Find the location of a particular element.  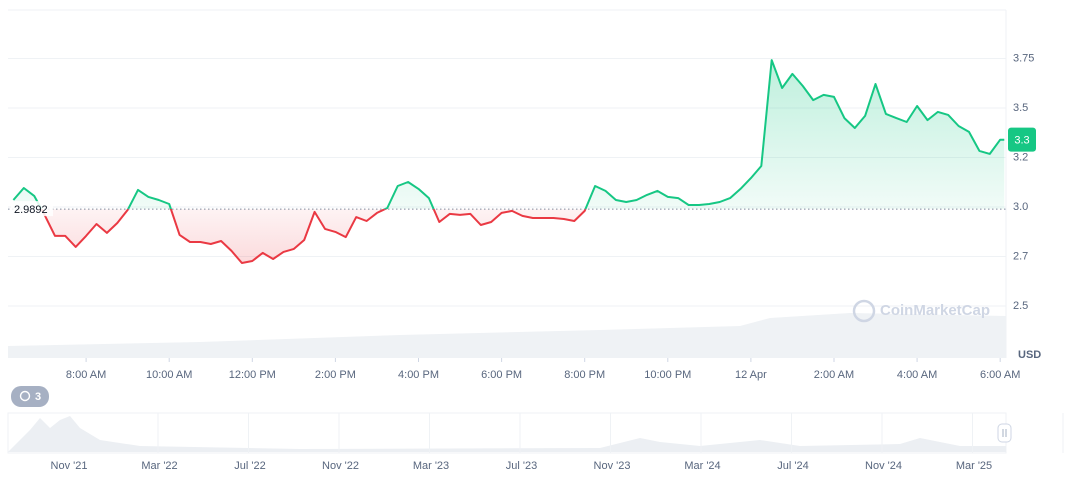

navigator-area is located at coordinates (507, 434).